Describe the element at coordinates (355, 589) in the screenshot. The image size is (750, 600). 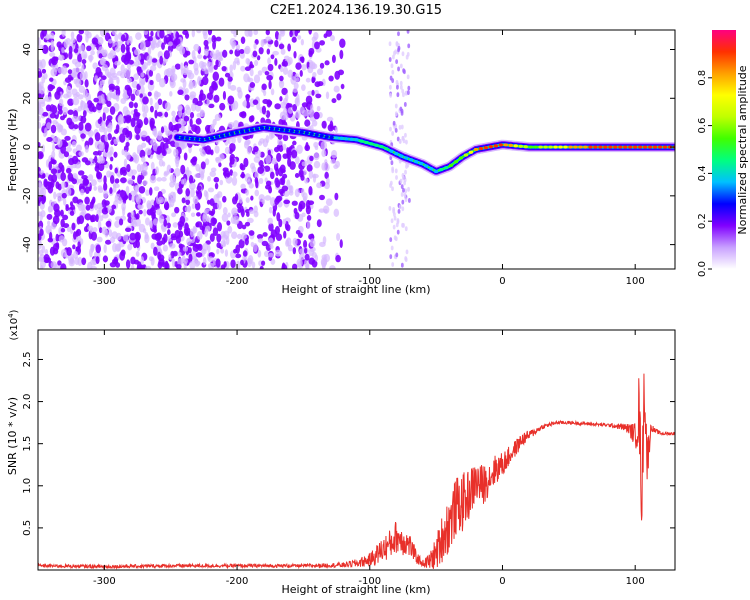
I see `snr-xlabel: Height of straight line (km)` at that location.